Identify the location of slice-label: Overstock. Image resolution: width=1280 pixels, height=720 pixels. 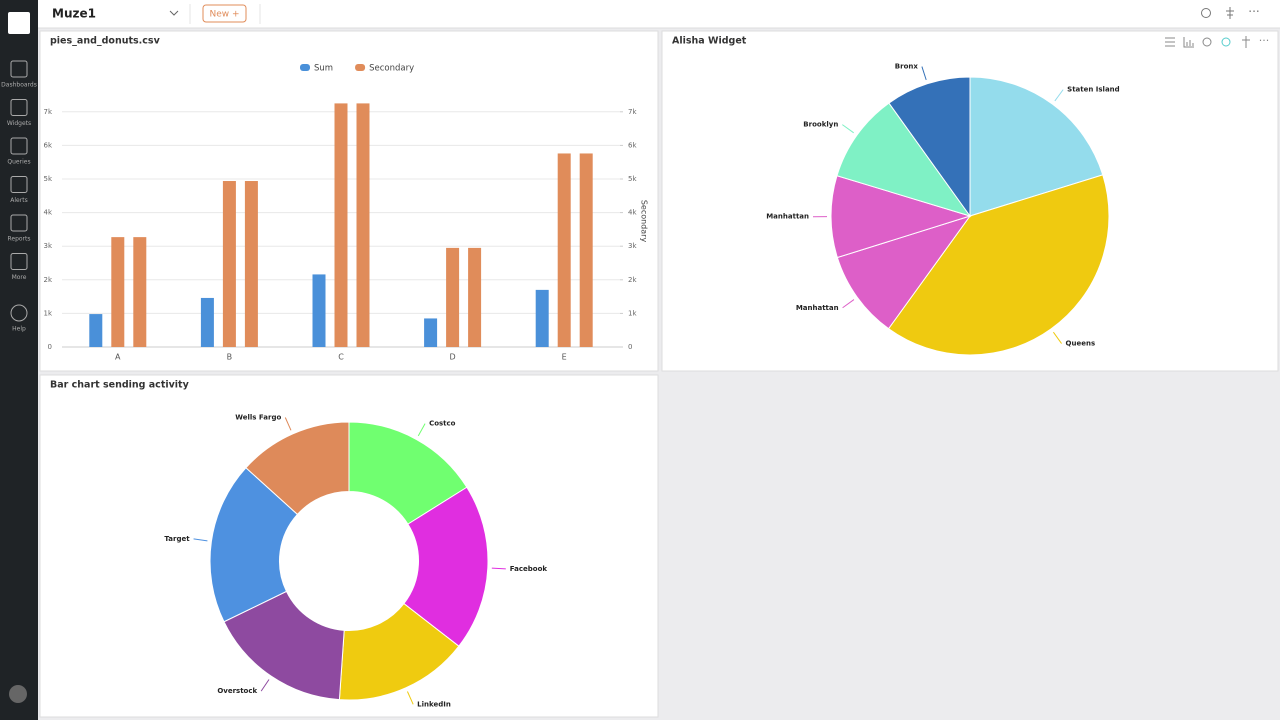
(237, 691).